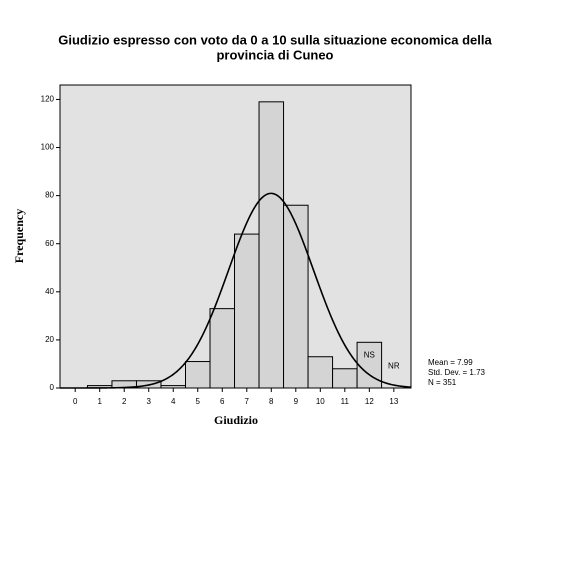  I want to click on y-tick-label: 80, so click(49, 195).